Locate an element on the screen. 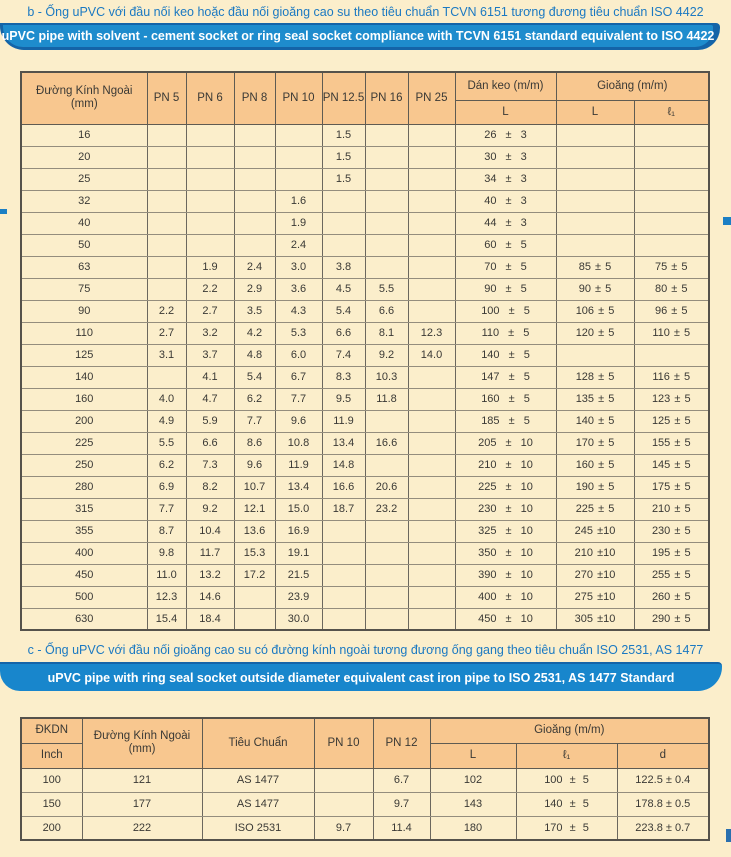 Image resolution: width=731 pixels, height=857 pixels. table-cell: 20 is located at coordinates (84, 157).